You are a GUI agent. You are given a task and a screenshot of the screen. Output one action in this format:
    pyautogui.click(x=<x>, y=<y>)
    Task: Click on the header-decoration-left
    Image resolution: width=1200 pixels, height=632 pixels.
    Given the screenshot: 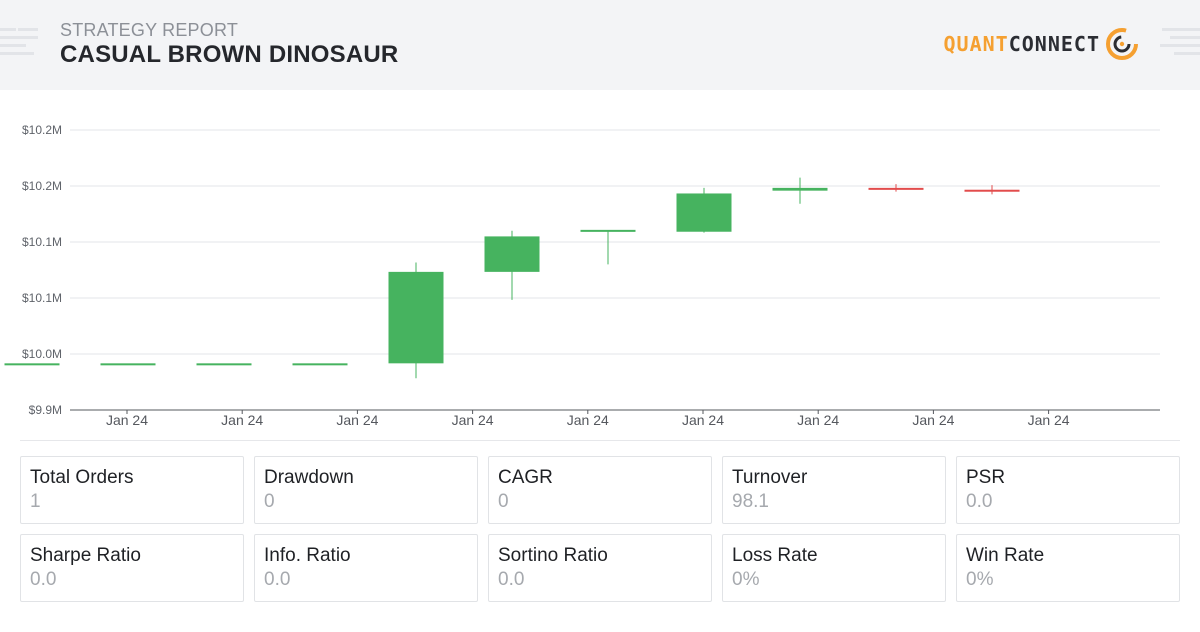 What is the action you would take?
    pyautogui.click(x=20, y=44)
    